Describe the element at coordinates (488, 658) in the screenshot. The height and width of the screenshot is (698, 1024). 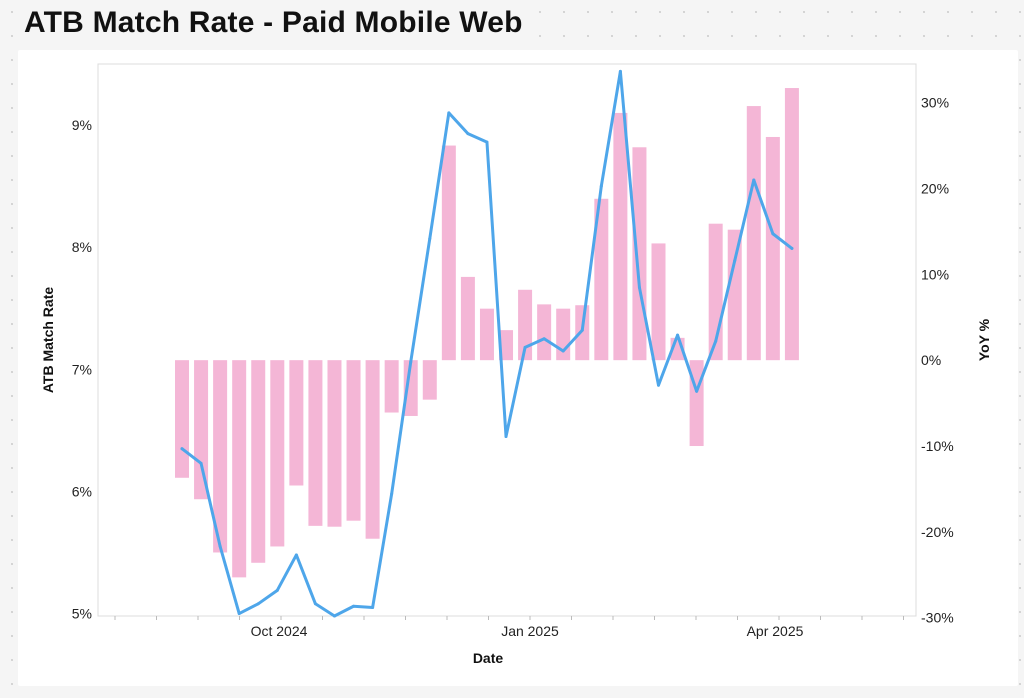
I see `x-axis-title: Date` at that location.